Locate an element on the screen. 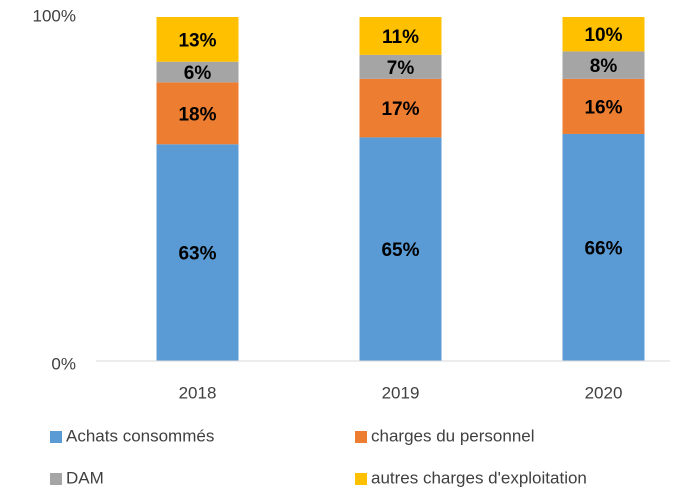 The image size is (681, 492). data-label: 63% is located at coordinates (197, 254).